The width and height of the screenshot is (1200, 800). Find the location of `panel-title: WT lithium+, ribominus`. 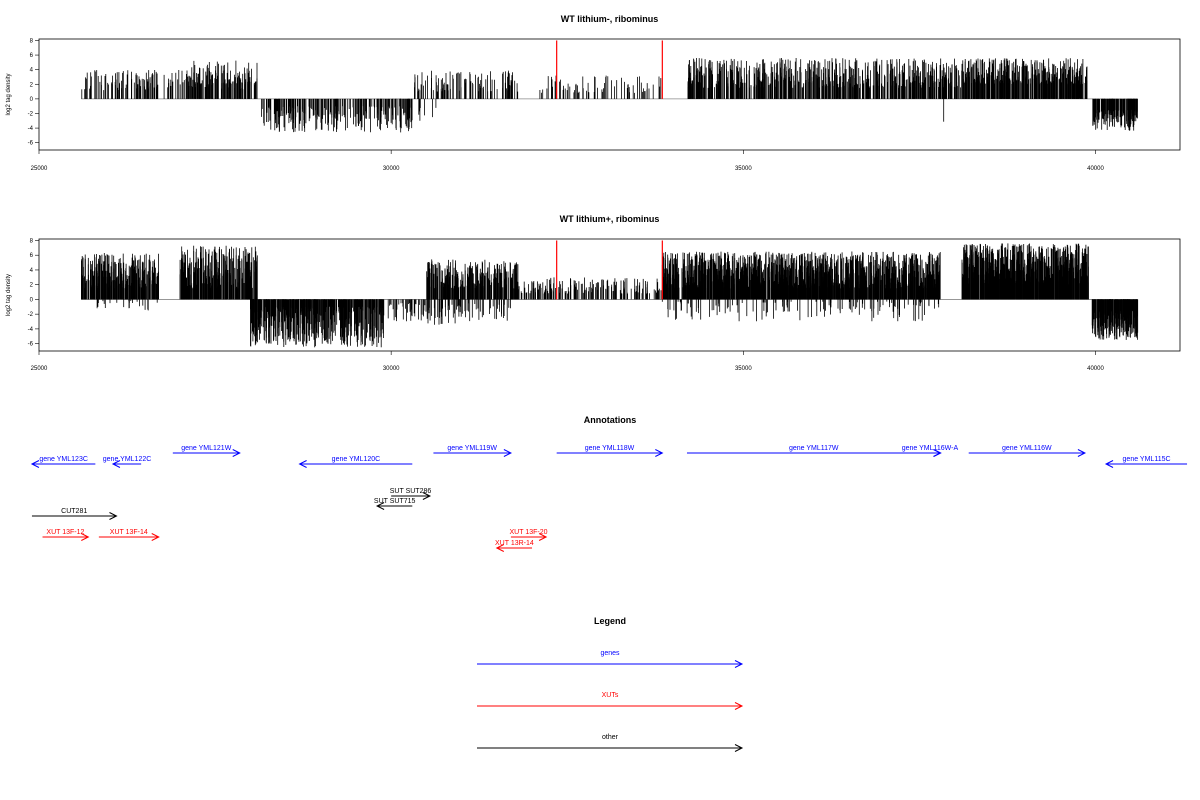

panel-title: WT lithium+, ribominus is located at coordinates (610, 219).